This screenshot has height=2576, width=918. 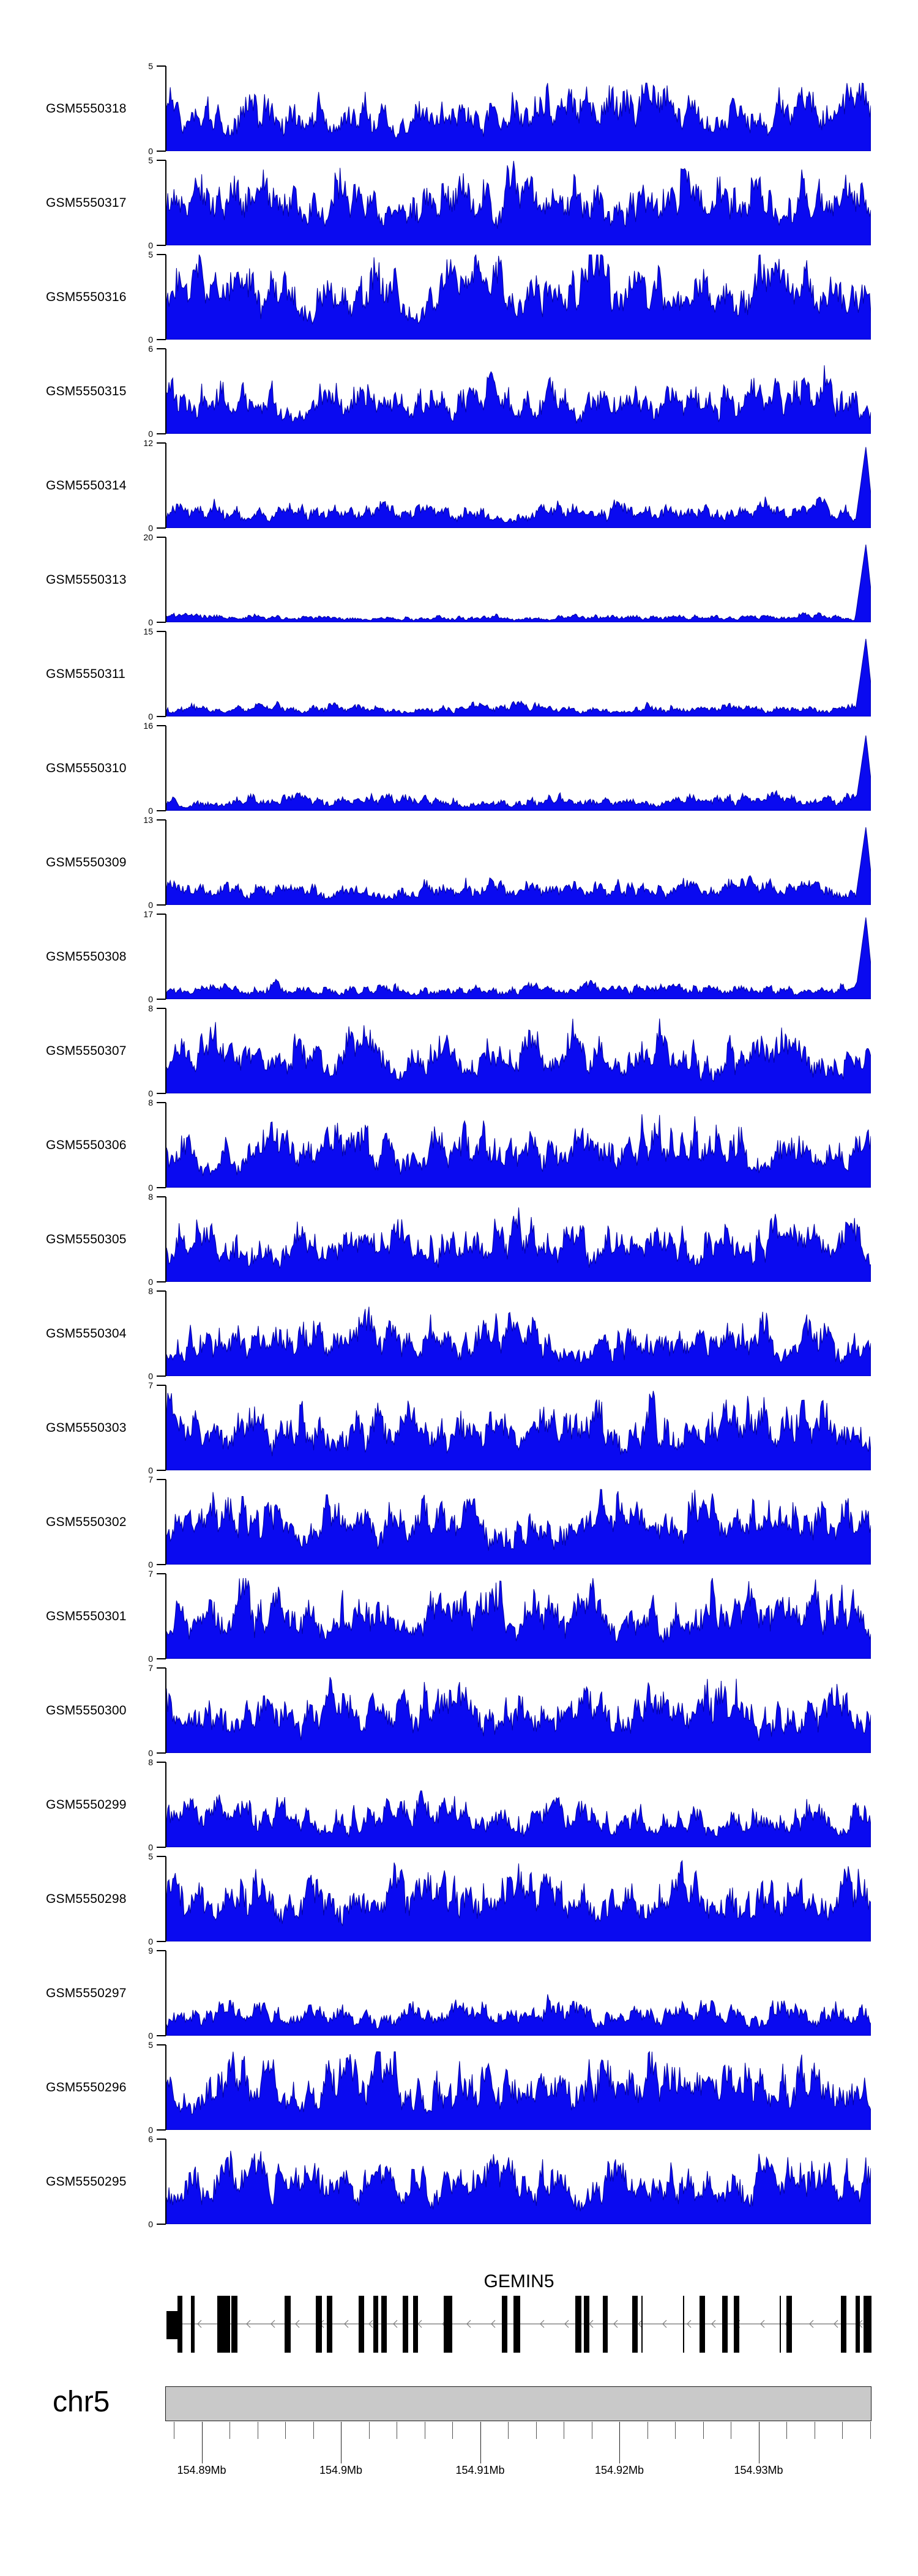 I want to click on y-axis-max-label: 12, so click(x=148, y=443).